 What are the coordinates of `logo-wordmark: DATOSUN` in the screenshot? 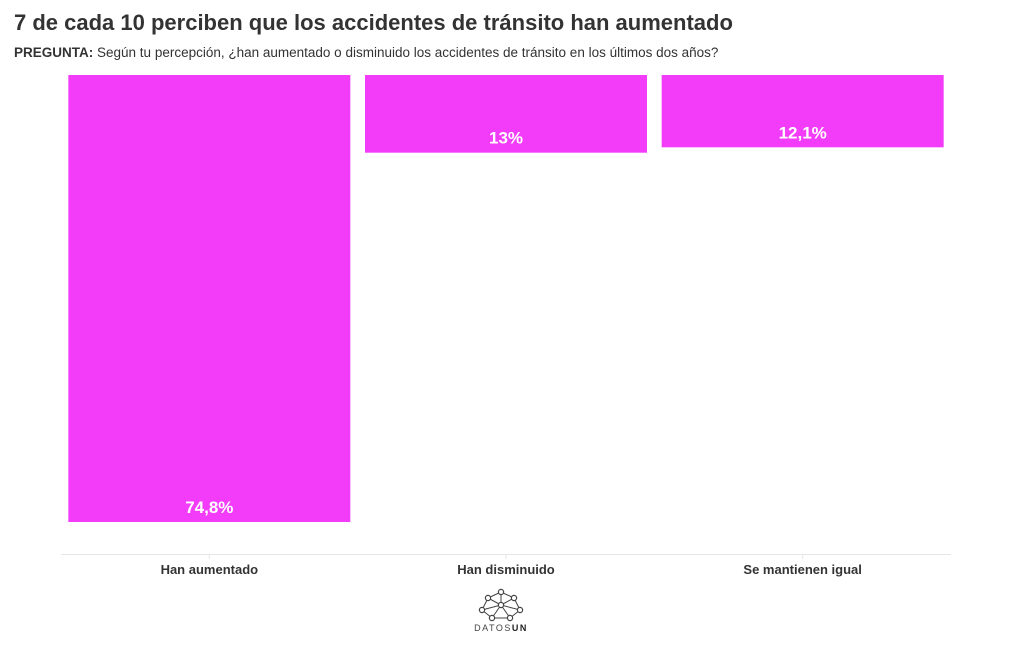 It's located at (501, 628).